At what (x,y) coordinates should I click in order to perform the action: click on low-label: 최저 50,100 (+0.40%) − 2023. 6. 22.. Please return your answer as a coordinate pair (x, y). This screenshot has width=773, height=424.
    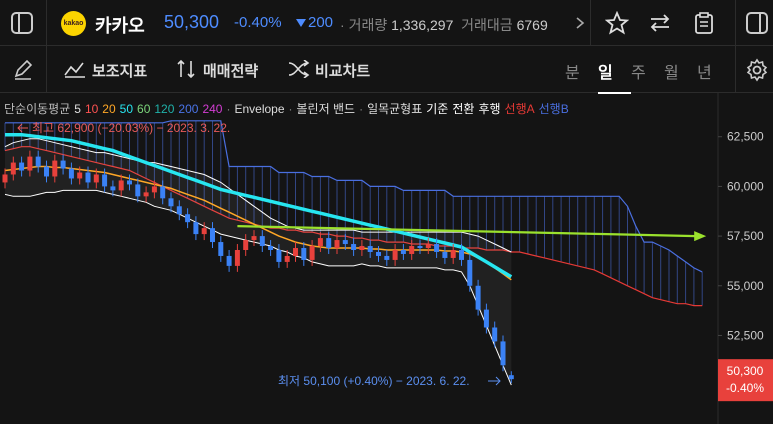
    Looking at the image, I should click on (374, 381).